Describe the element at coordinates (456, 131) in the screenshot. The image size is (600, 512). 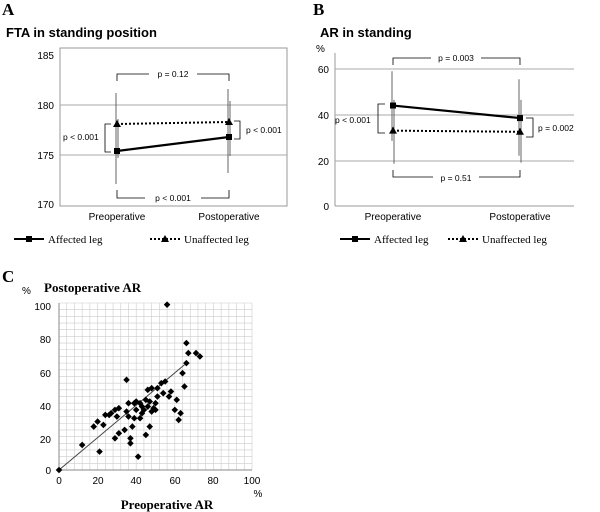
I see `panel-b-unaffected-line` at that location.